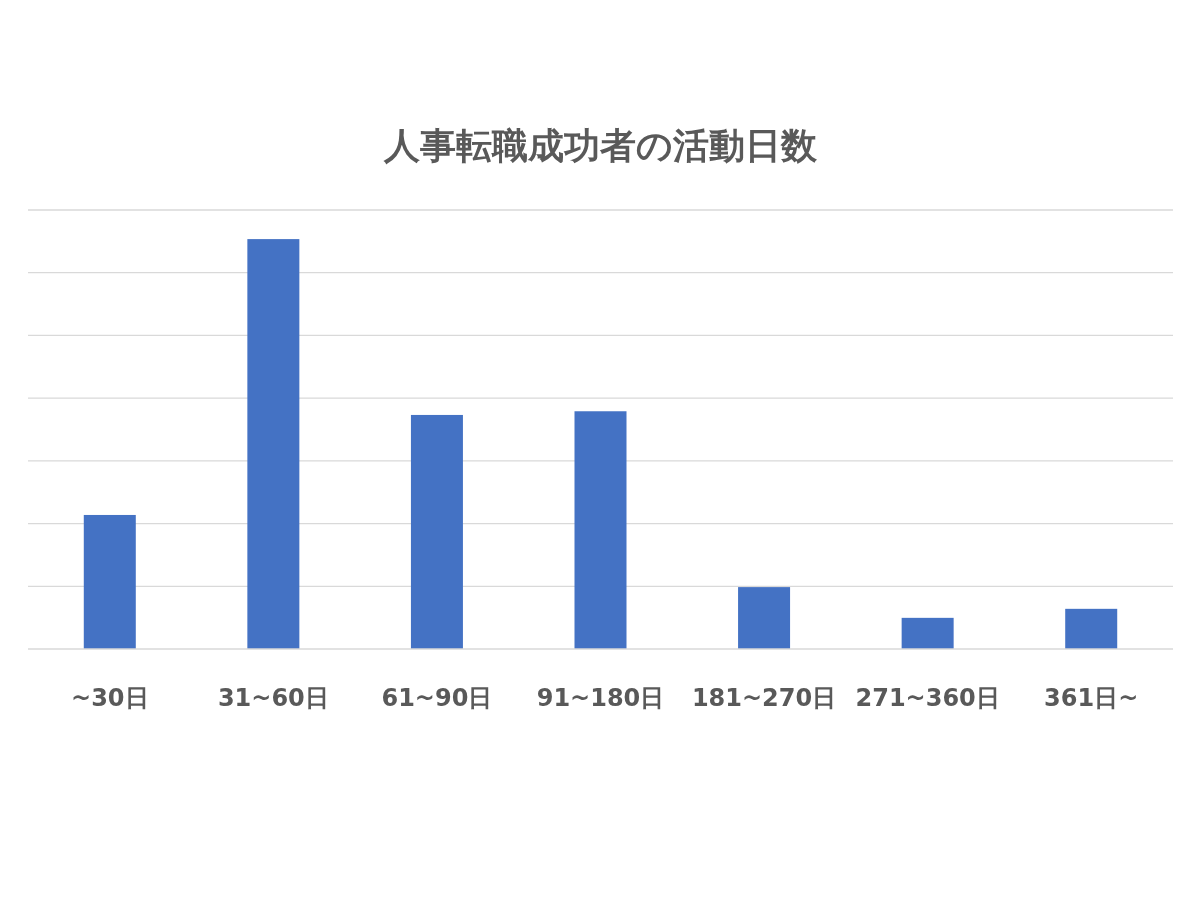 Image resolution: width=1200 pixels, height=900 pixels. Describe the element at coordinates (764, 698) in the screenshot. I see `x-tick-label: 181~270日` at that location.